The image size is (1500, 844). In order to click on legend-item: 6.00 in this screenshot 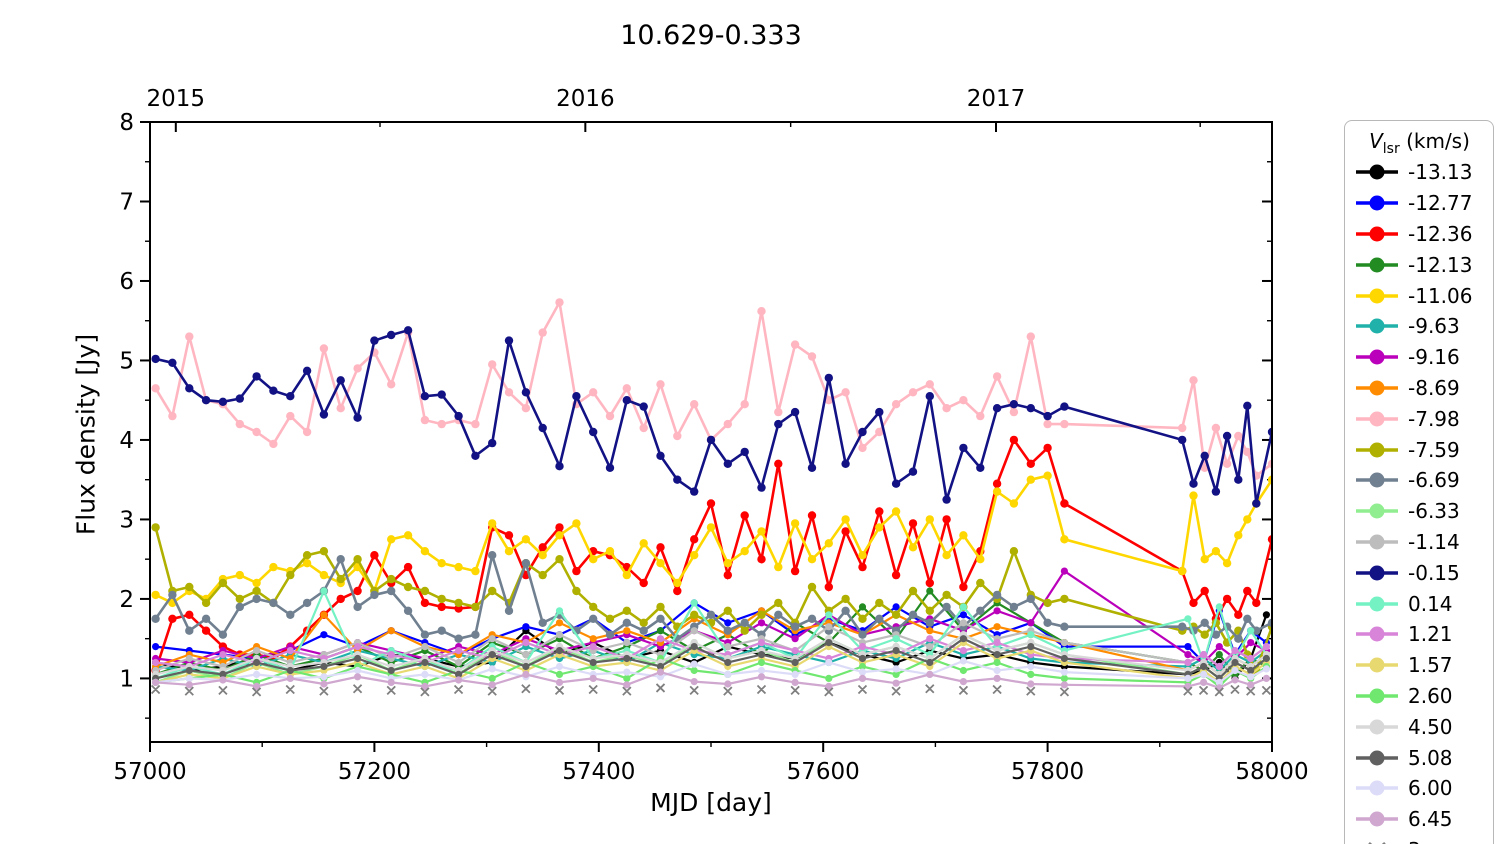, I will do `click(1423, 788)`.